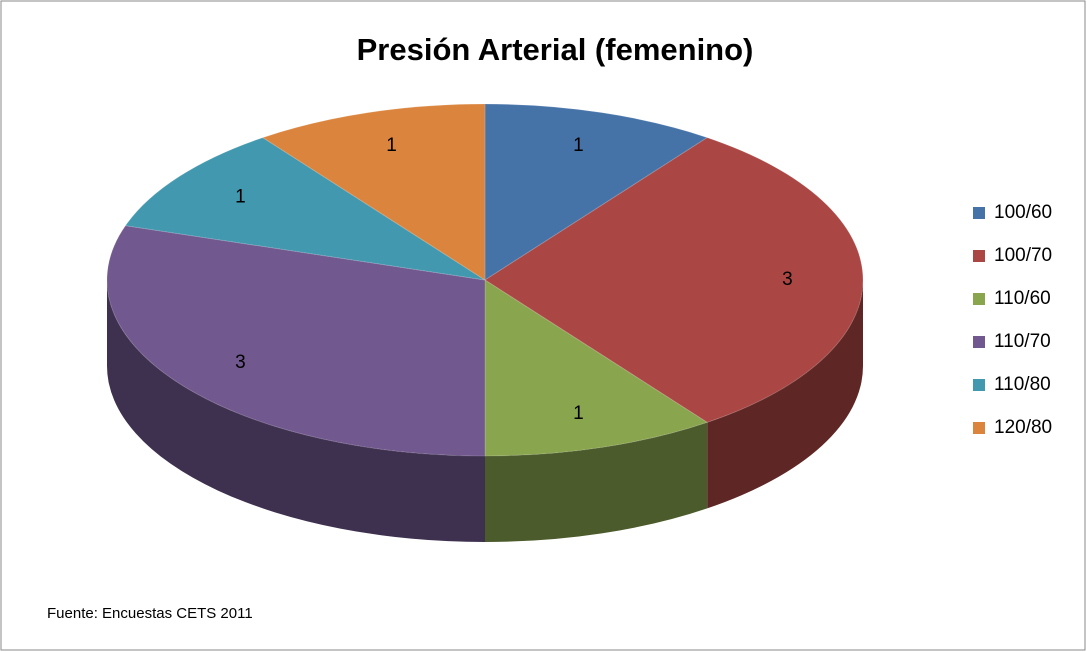  Describe the element at coordinates (1023, 212) in the screenshot. I see `legend-label: 100/60` at that location.